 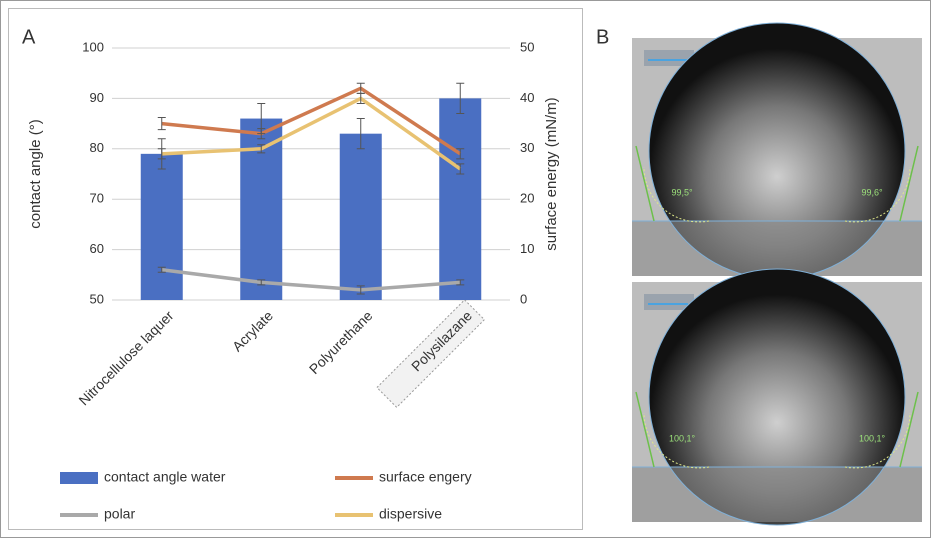 I want to click on y2-tick-label: 20, so click(x=527, y=198).